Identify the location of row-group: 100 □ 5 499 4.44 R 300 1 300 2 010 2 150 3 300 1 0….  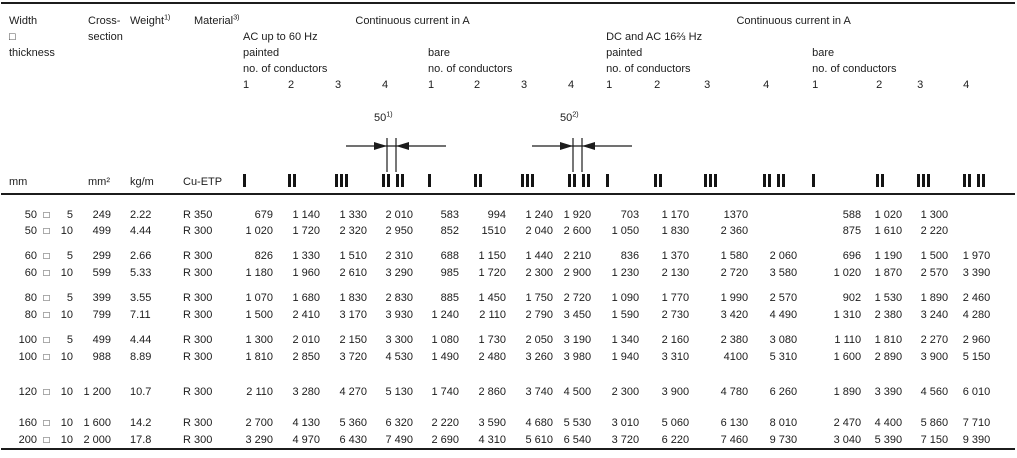
(508, 345).